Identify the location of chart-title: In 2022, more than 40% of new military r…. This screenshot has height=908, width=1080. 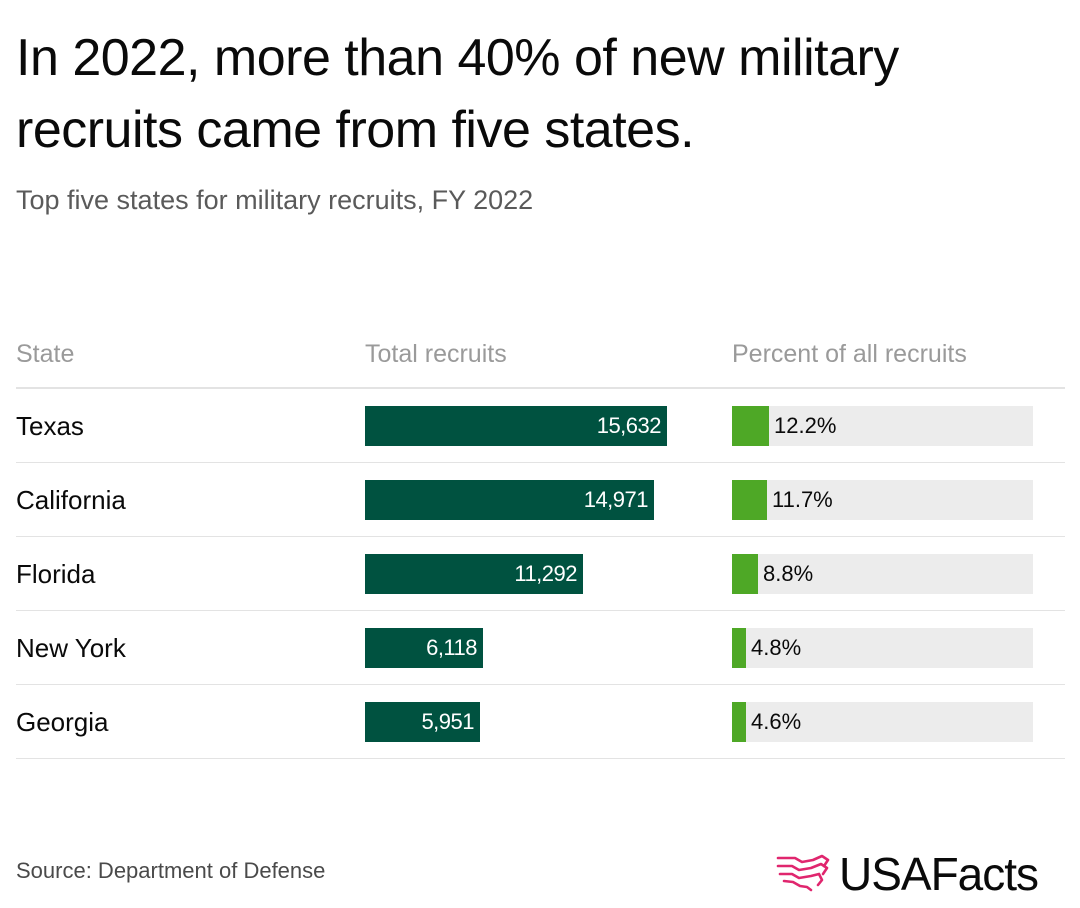
(457, 94).